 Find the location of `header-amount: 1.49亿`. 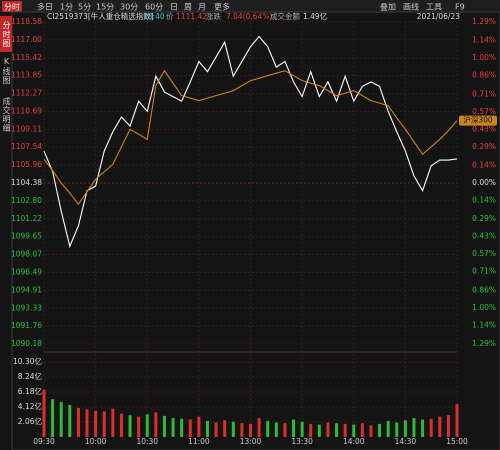

header-amount: 1.49亿 is located at coordinates (315, 16).